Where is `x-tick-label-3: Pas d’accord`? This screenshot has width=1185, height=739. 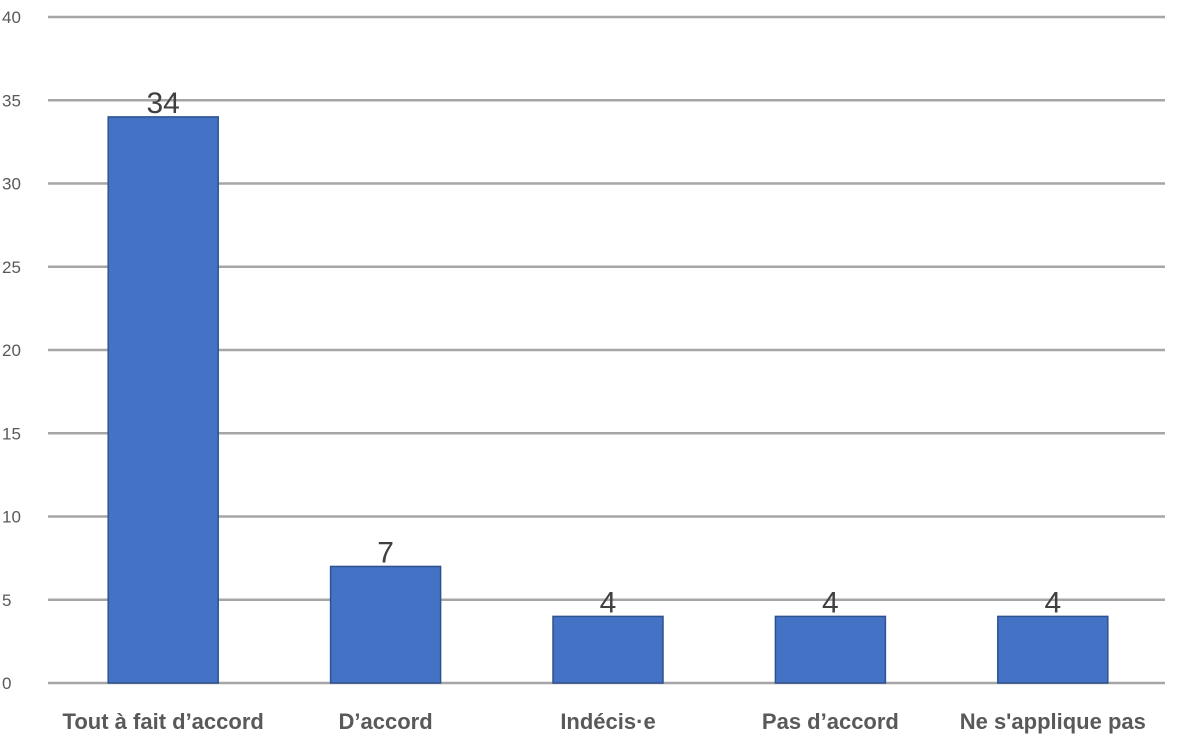
x-tick-label-3: Pas d’accord is located at coordinates (830, 721).